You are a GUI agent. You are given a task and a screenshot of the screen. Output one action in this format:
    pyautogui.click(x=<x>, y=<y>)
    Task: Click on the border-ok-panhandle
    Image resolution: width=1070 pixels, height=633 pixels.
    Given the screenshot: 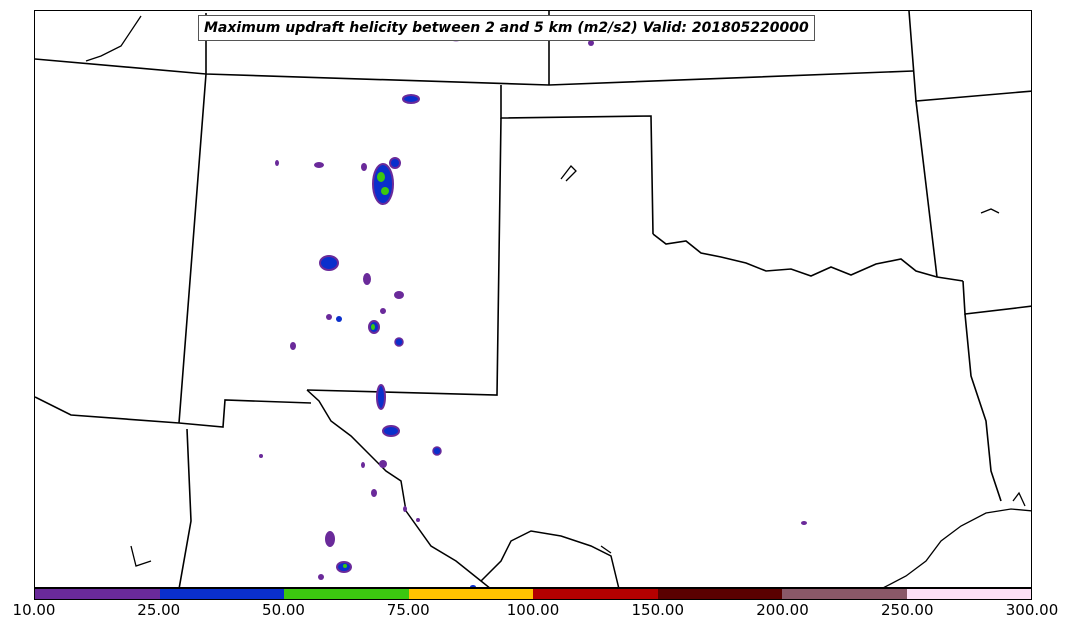 What is the action you would take?
    pyautogui.click(x=577, y=160)
    